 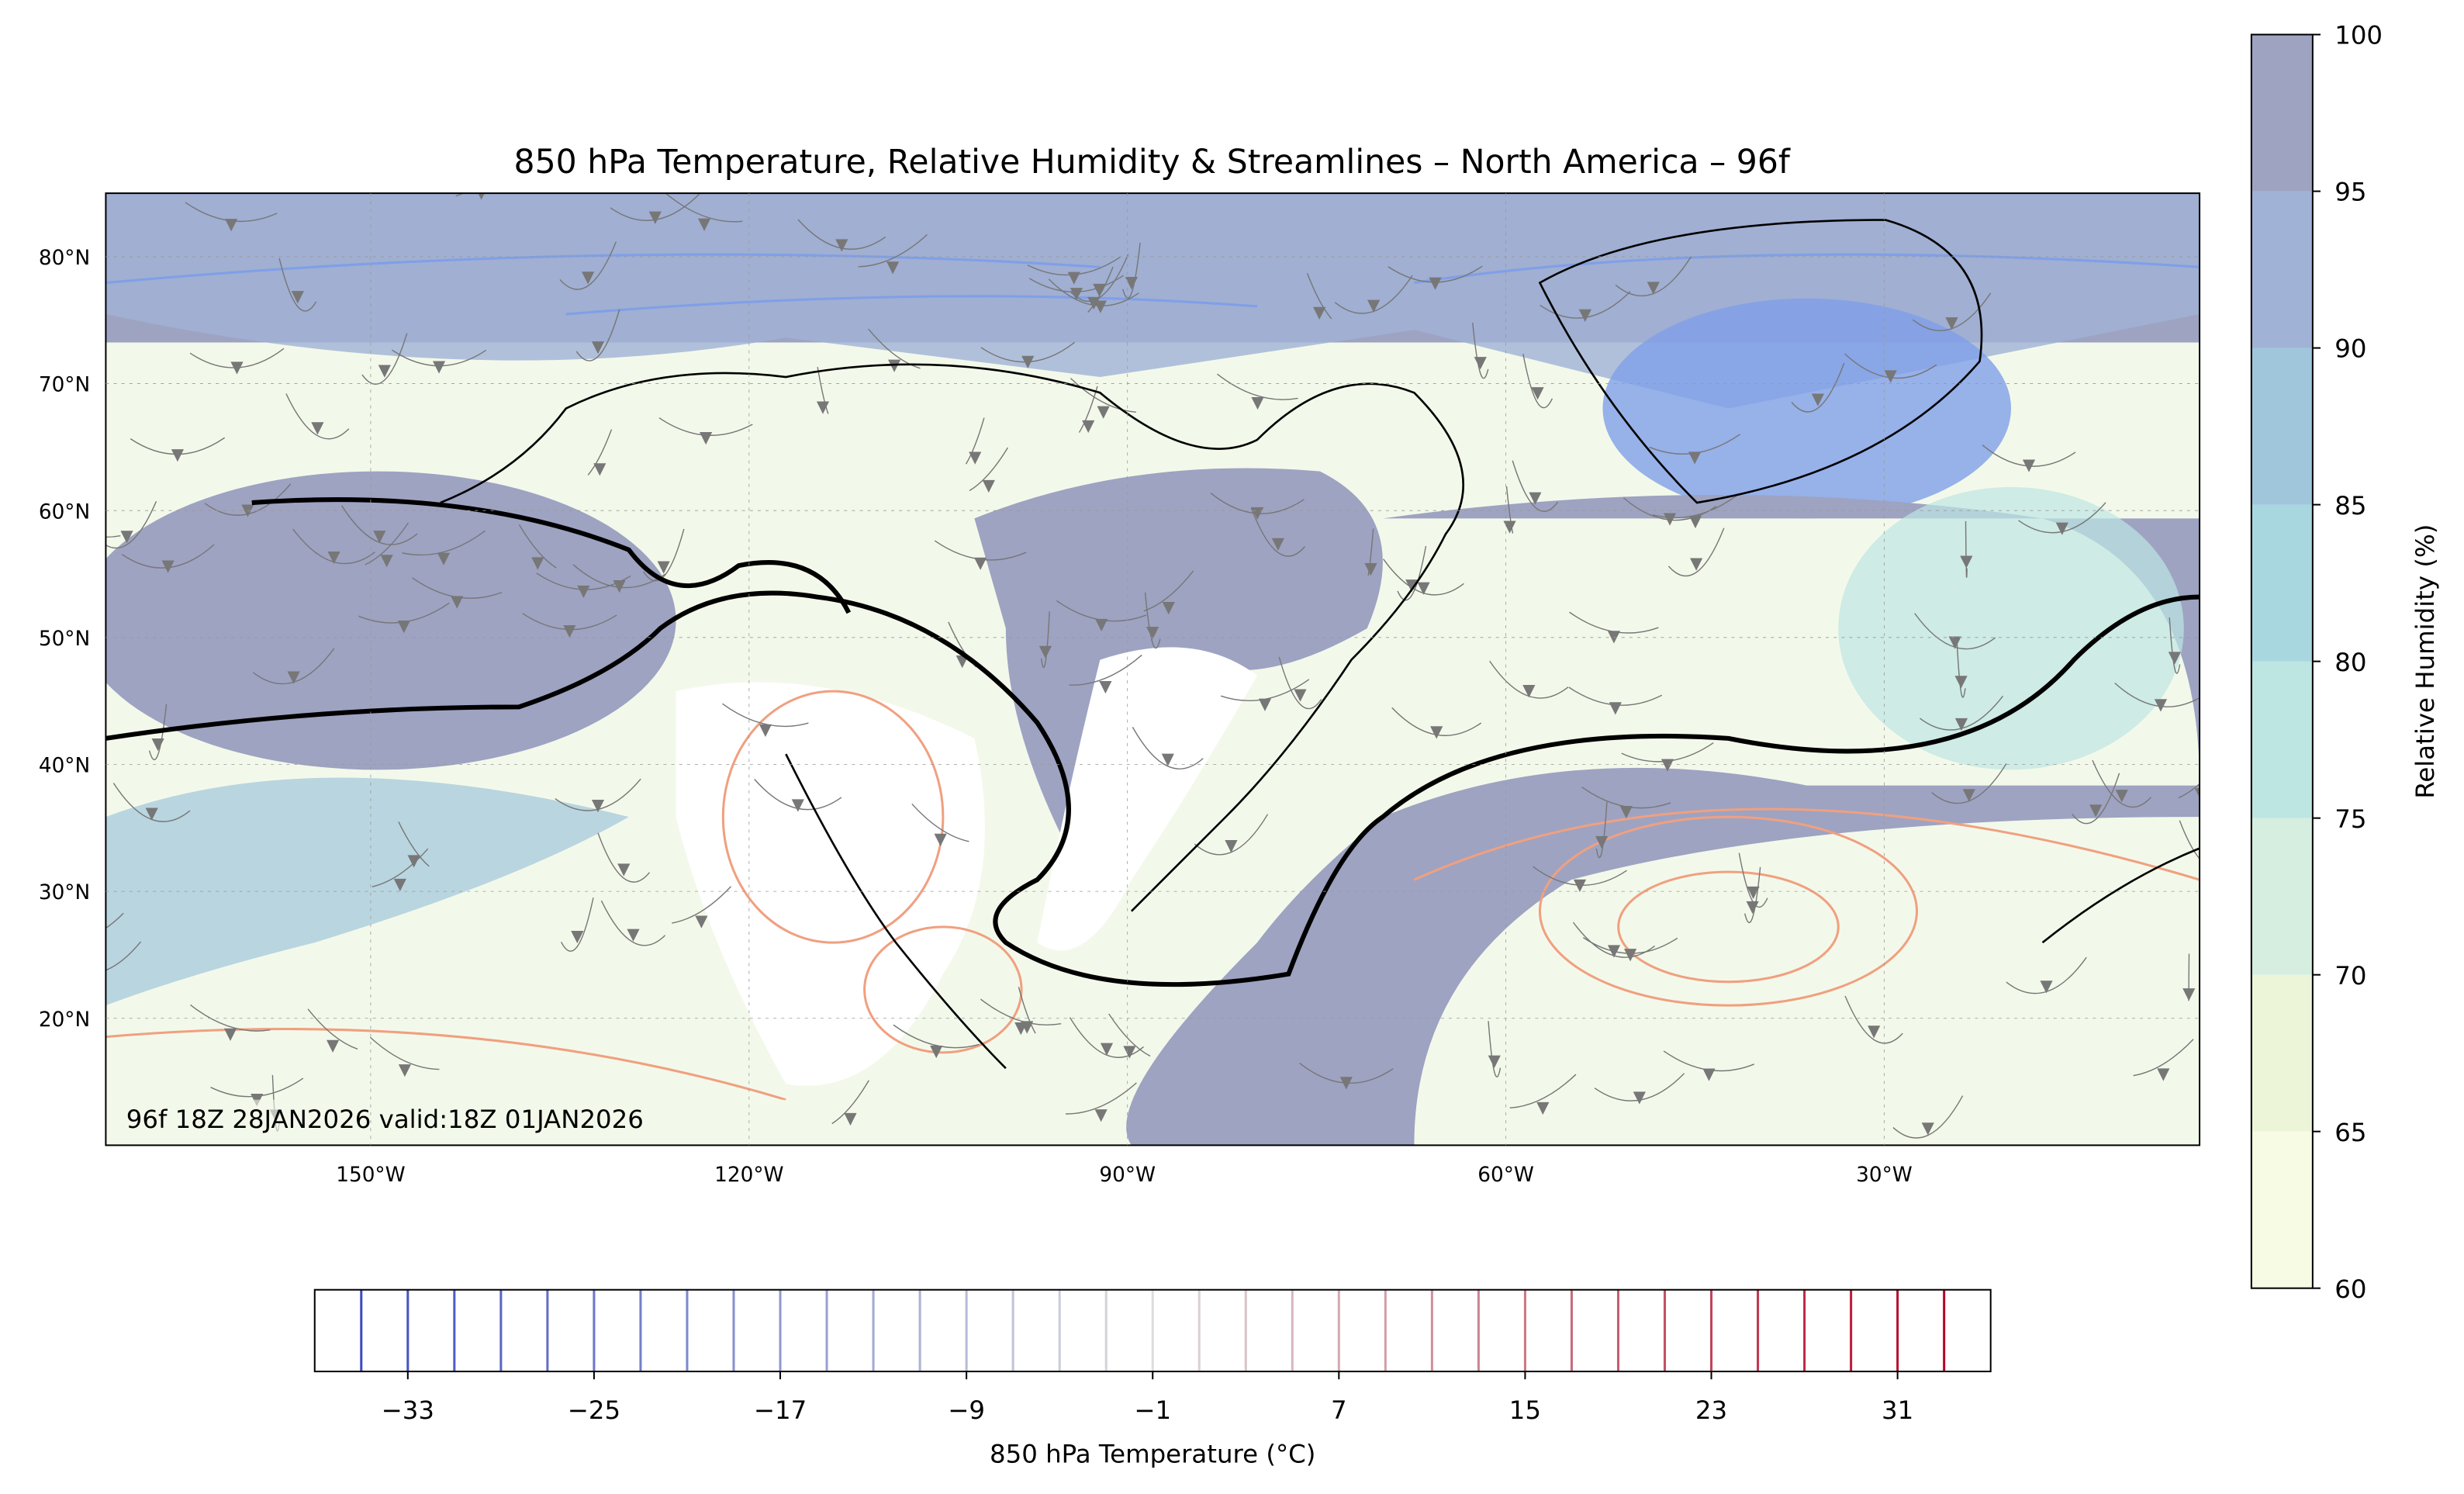 I want to click on y-tick-label: 60°N, so click(x=64, y=512).